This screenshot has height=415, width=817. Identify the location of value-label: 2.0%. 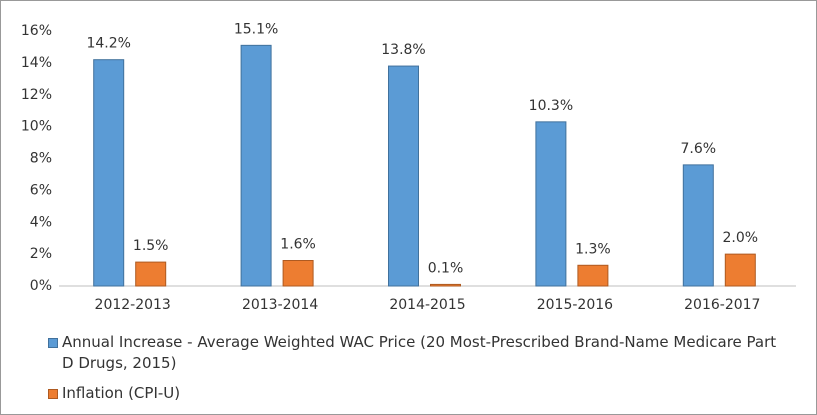
(741, 238).